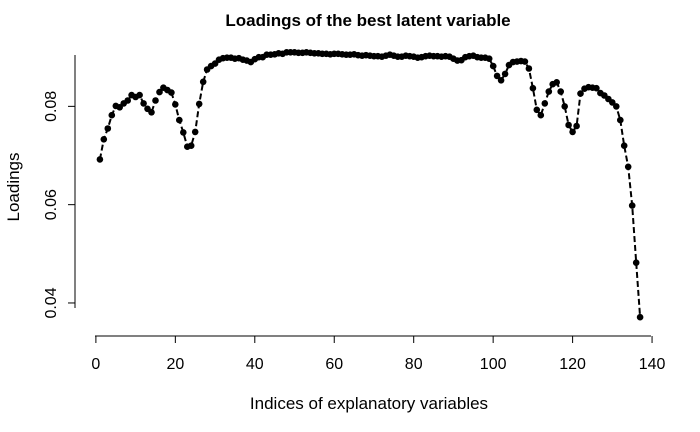 The image size is (700, 432). What do you see at coordinates (51, 204) in the screenshot?
I see `y-tick-label: 0.06` at bounding box center [51, 204].